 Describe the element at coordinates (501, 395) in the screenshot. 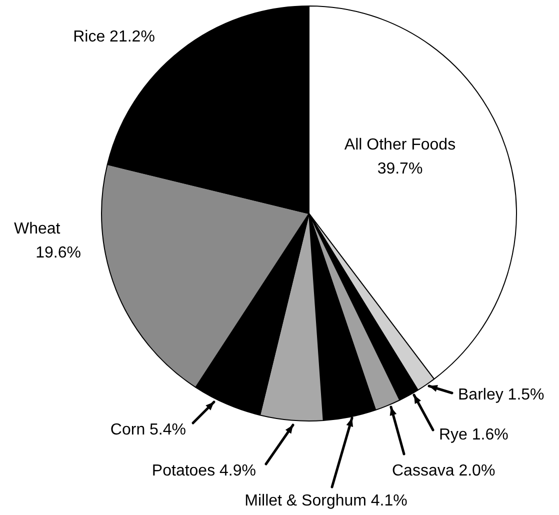

I see `slice-label: Barley 1.5%` at that location.